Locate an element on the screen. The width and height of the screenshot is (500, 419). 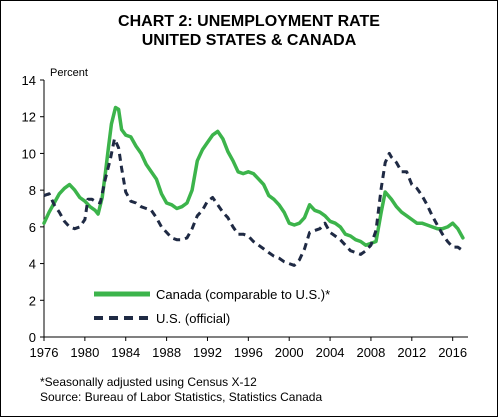
y-tick-label: 0 is located at coordinates (32, 337).